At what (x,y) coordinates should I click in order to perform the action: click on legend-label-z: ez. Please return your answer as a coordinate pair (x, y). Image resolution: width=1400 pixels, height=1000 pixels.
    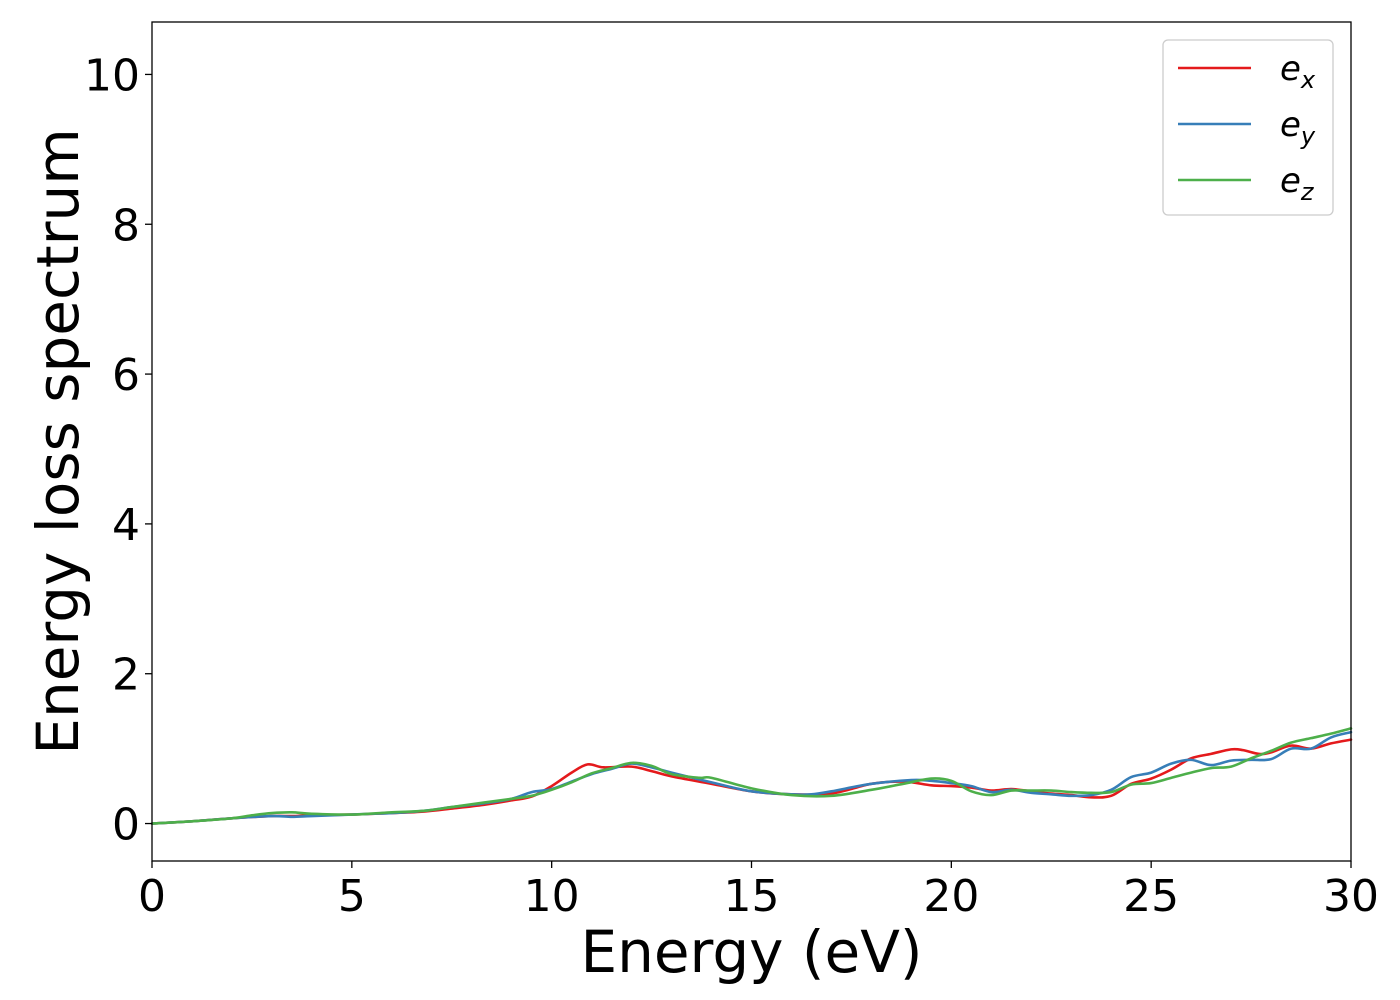
    Looking at the image, I should click on (1297, 183).